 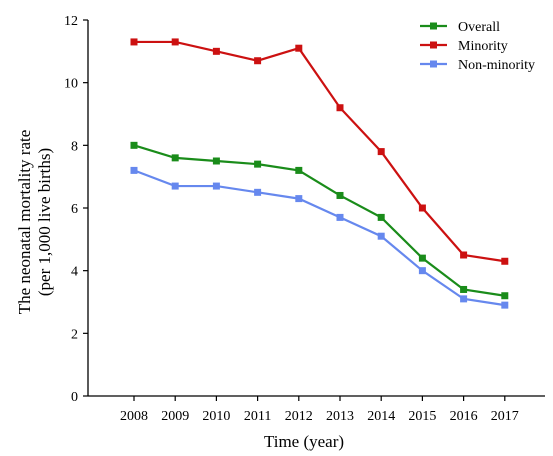 I want to click on x-tick-label: 2013, so click(x=340, y=416).